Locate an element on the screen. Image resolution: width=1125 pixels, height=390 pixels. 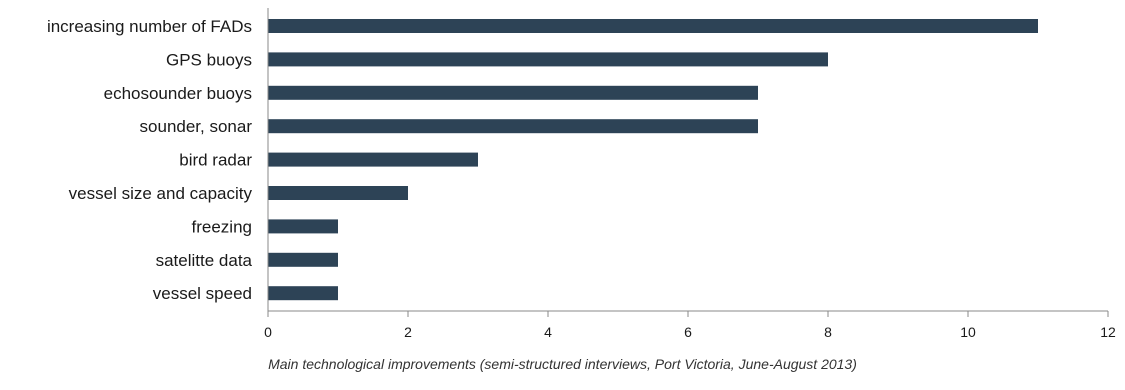
x-tick-label-1: 2 is located at coordinates (408, 332).